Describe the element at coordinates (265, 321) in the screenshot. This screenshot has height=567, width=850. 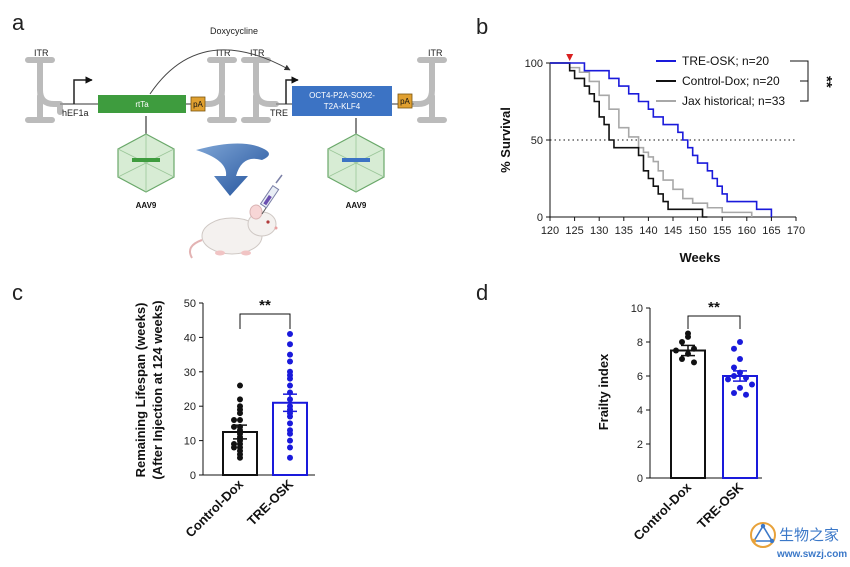
I see `c-significance-bracket` at that location.